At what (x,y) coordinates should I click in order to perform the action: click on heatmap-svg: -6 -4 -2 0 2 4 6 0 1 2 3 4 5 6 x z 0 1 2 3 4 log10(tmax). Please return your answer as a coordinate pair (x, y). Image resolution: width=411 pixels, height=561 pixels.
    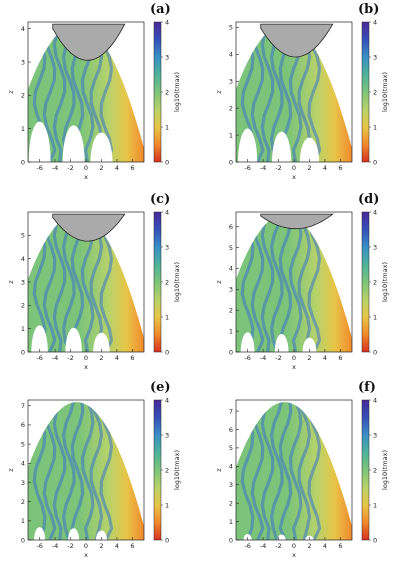
    Looking at the image, I should click on (302, 289).